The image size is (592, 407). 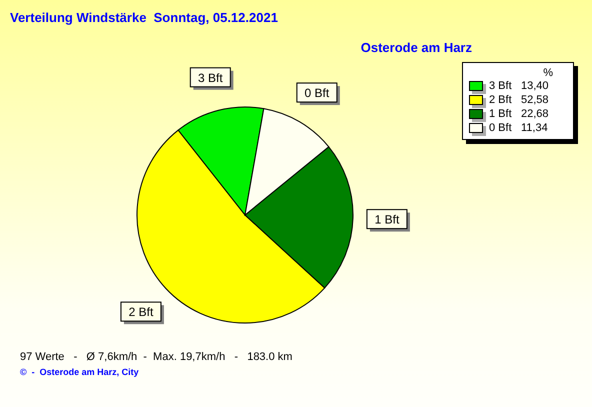 What do you see at coordinates (501, 86) in the screenshot?
I see `legend-label: 3 Bft` at bounding box center [501, 86].